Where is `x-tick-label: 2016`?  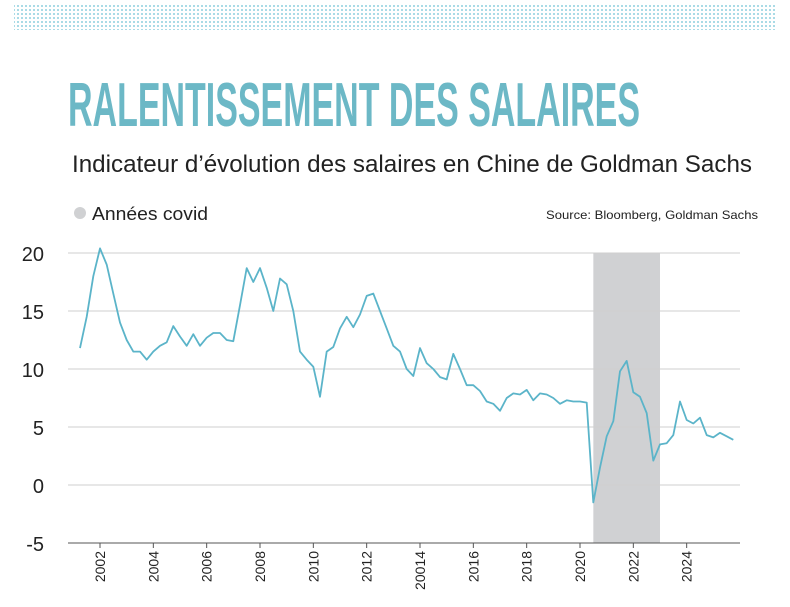 x-tick-label: 2016 is located at coordinates (473, 566).